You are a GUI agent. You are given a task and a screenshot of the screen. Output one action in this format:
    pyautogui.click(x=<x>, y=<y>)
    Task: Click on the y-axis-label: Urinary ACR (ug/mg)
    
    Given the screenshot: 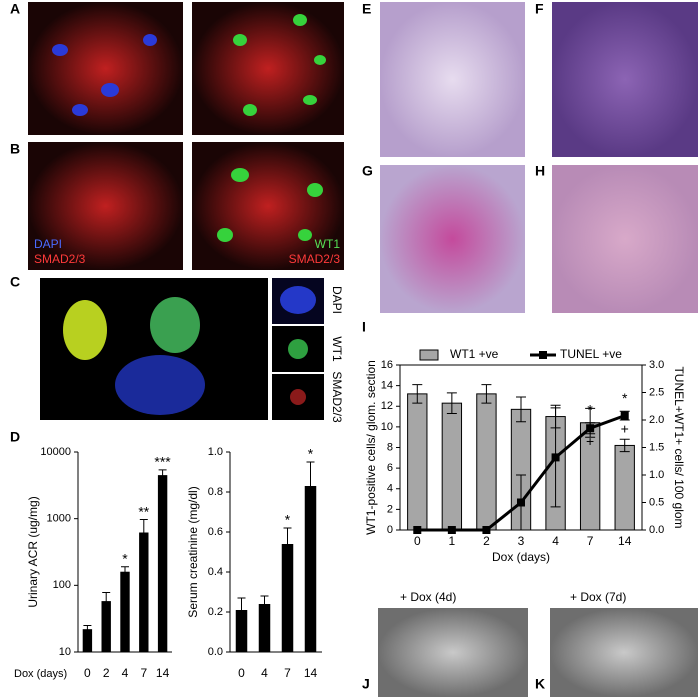 What is the action you would take?
    pyautogui.click(x=33, y=551)
    